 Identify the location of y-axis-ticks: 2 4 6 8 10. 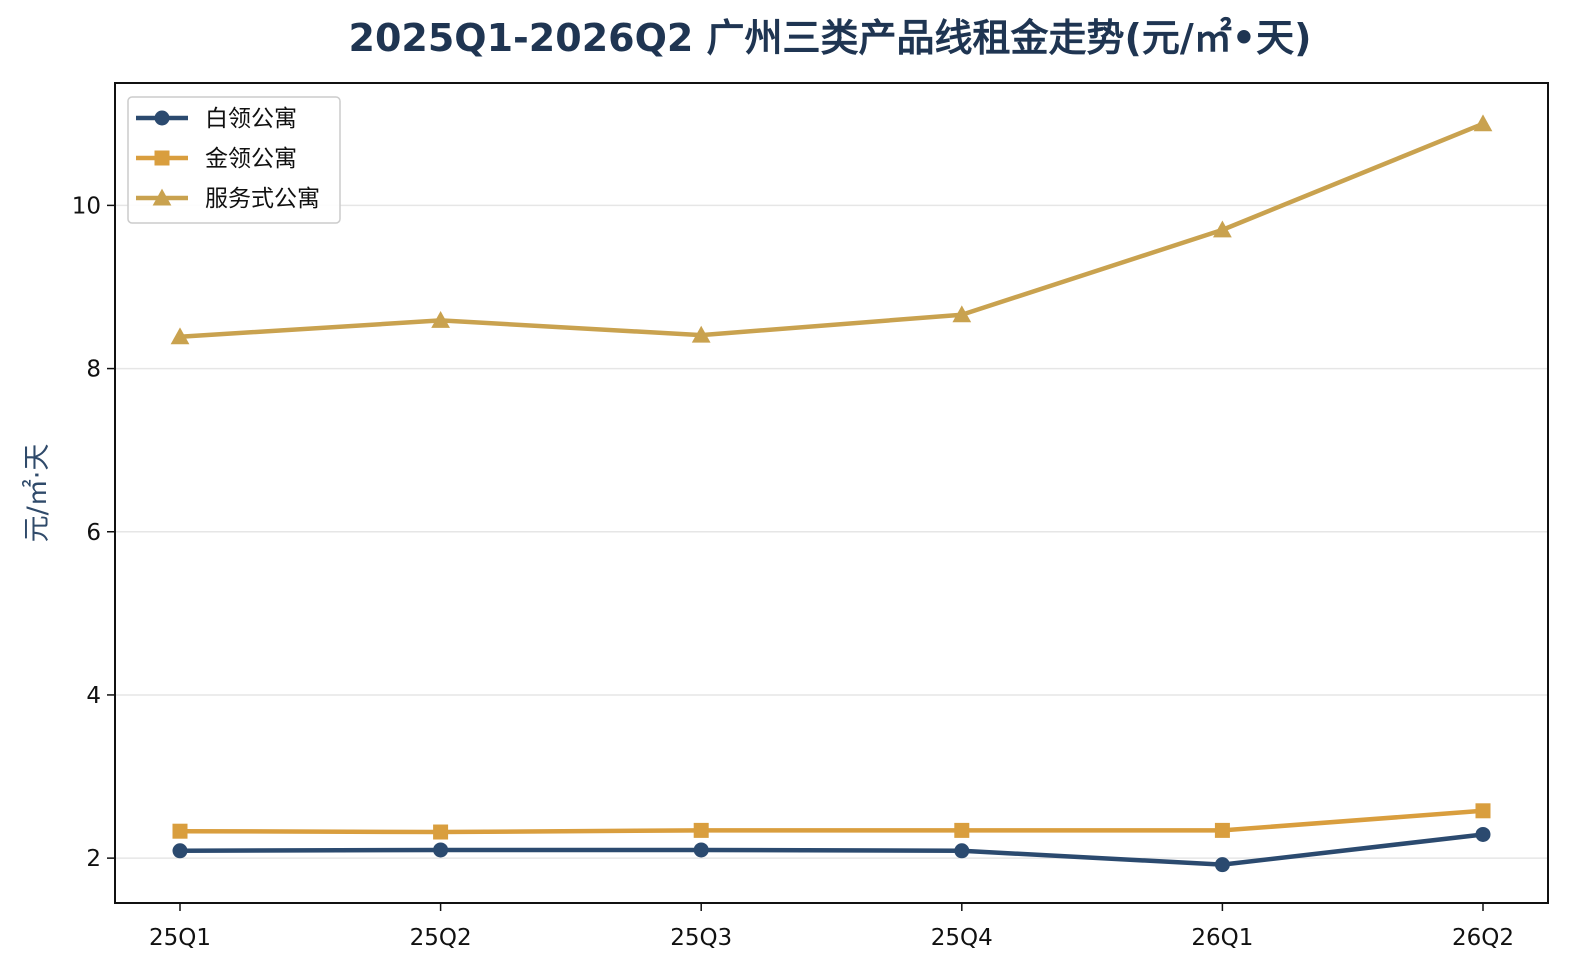
(93, 532).